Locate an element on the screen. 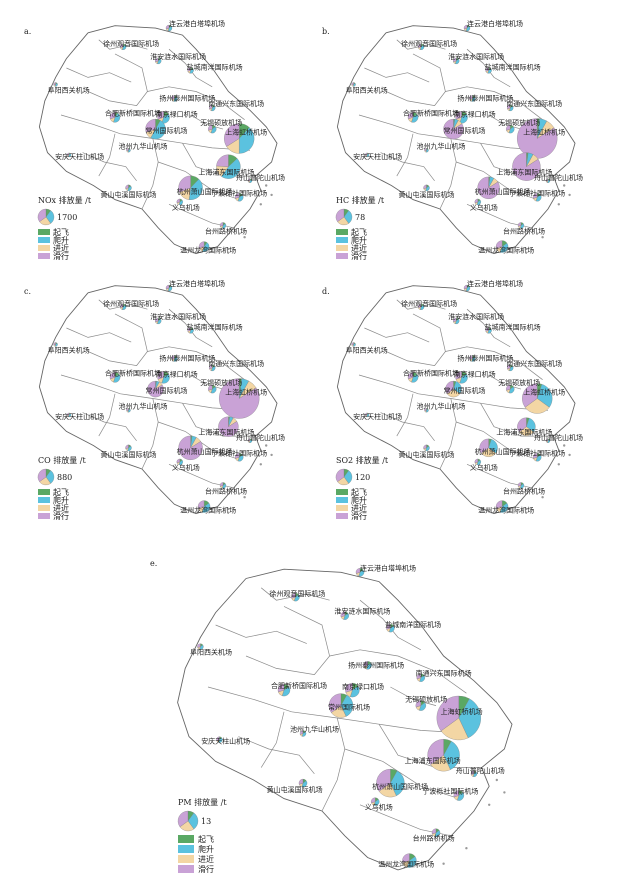  airport-label-xz: 徐州观音国际机场 is located at coordinates (131, 43).